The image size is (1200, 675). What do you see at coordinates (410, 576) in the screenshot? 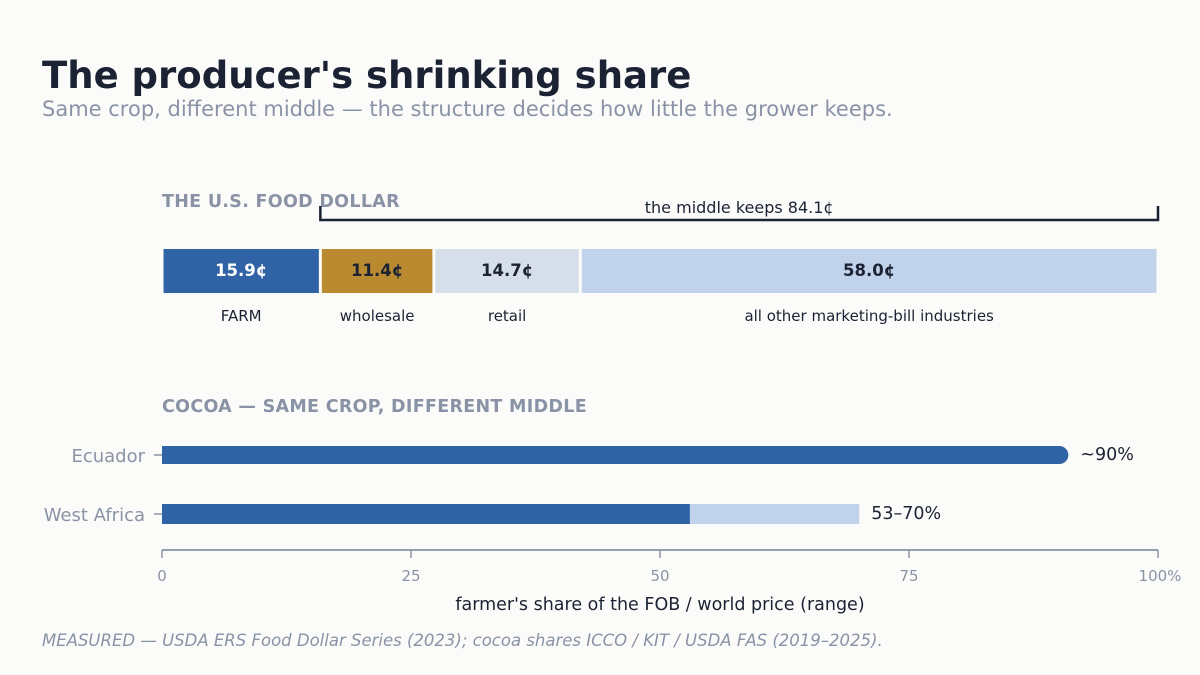
I see `x-tick-label-25: 25` at bounding box center [410, 576].